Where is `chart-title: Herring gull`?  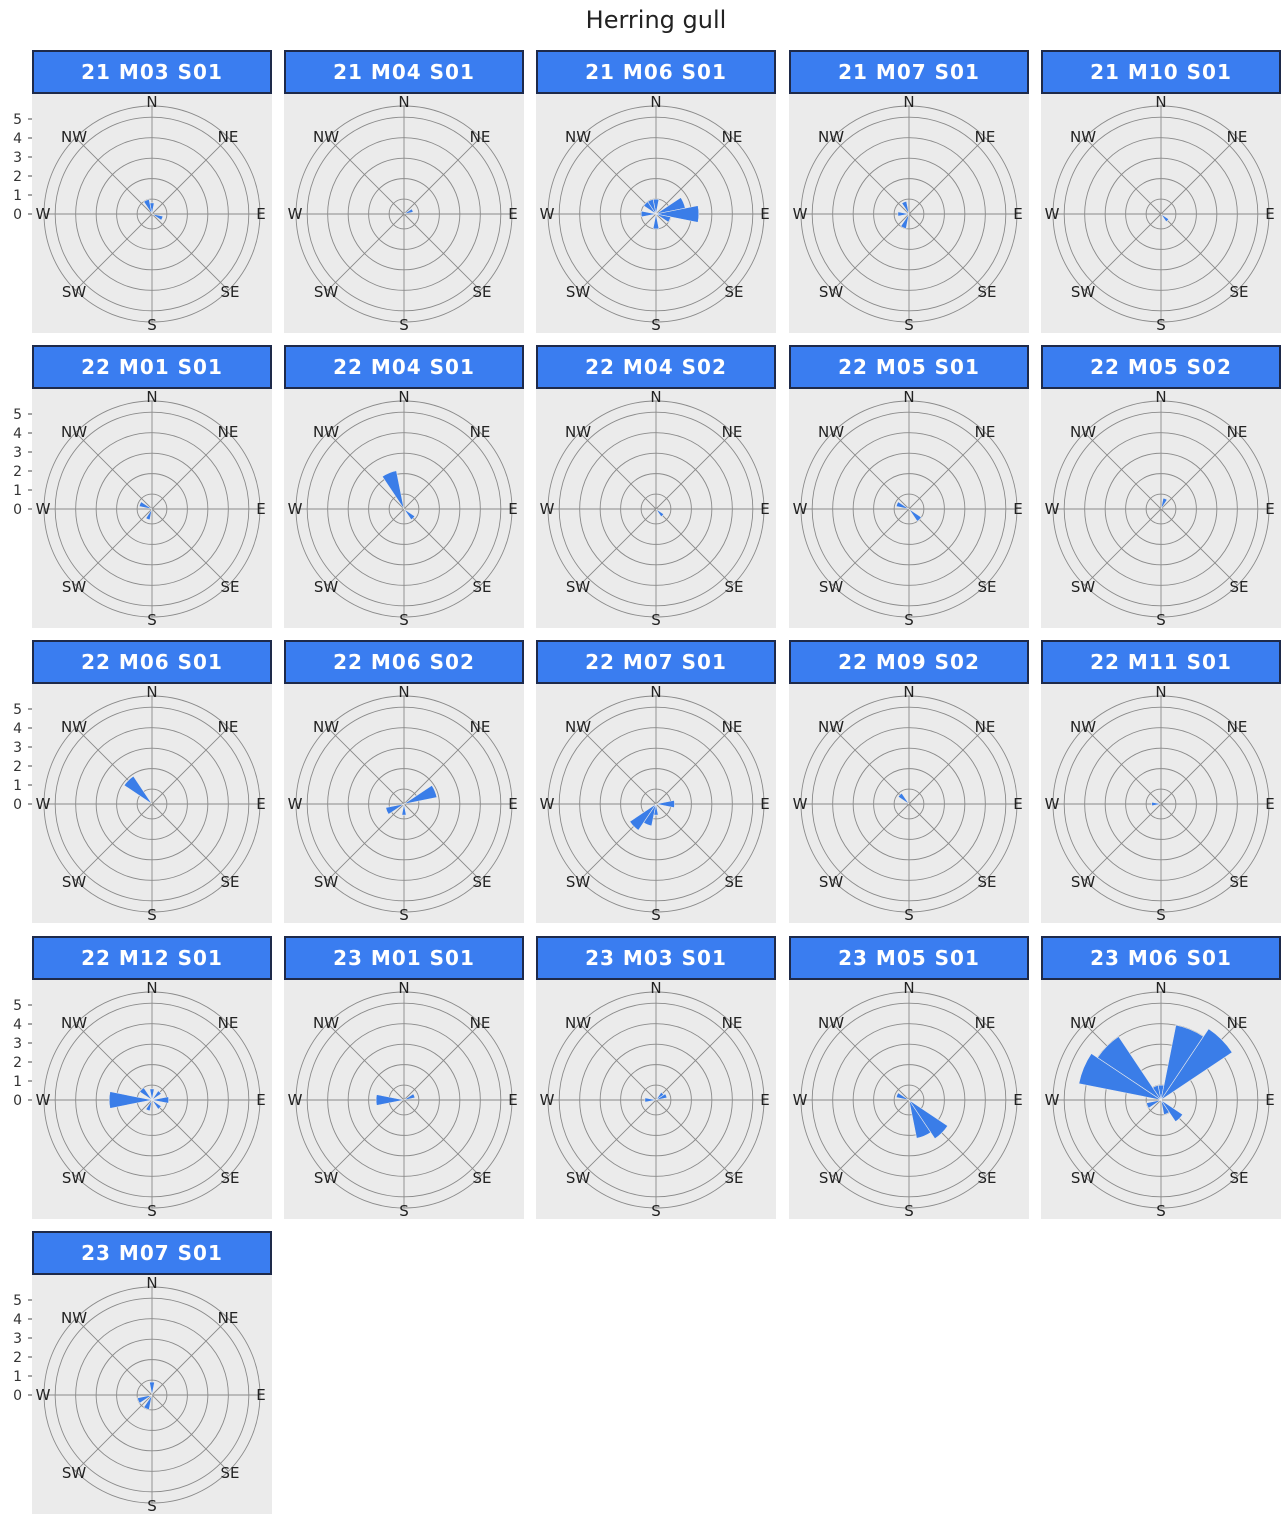
chart-title: Herring gull is located at coordinates (656, 20).